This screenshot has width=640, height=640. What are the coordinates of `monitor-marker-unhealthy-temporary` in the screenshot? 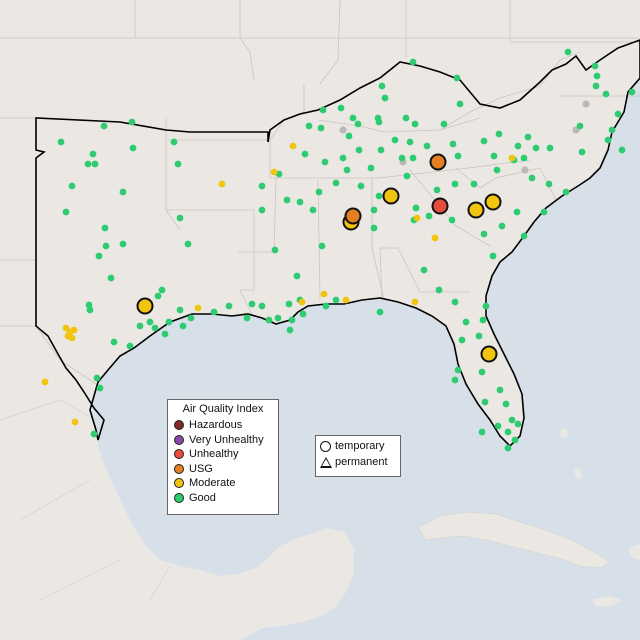 It's located at (440, 206).